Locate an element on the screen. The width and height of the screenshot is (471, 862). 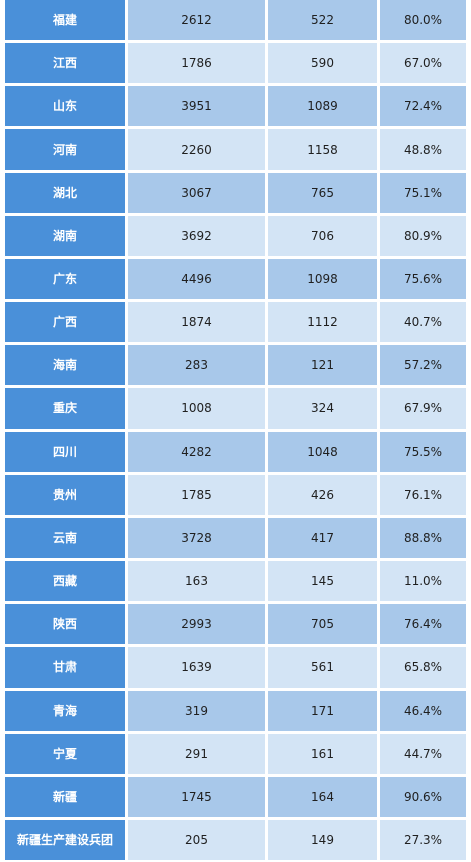
value-1: 4282 is located at coordinates (196, 451).